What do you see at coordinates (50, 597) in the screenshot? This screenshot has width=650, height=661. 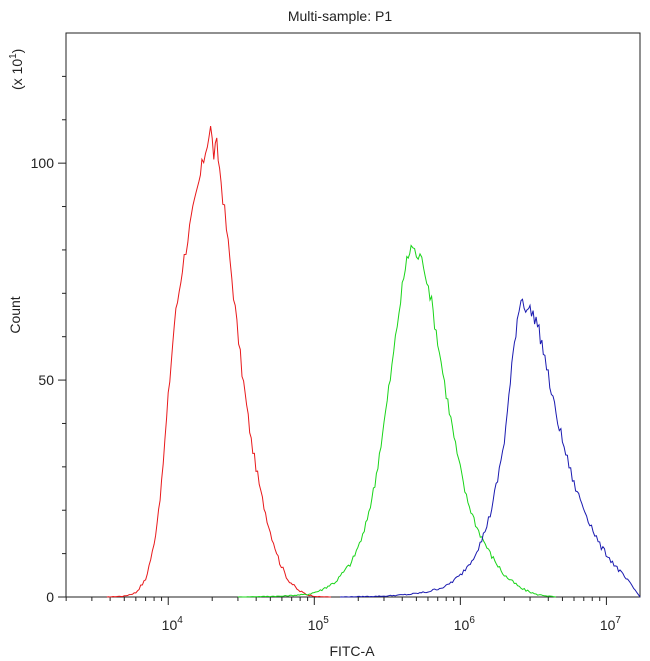 I see `y-tick-label: 0` at bounding box center [50, 597].